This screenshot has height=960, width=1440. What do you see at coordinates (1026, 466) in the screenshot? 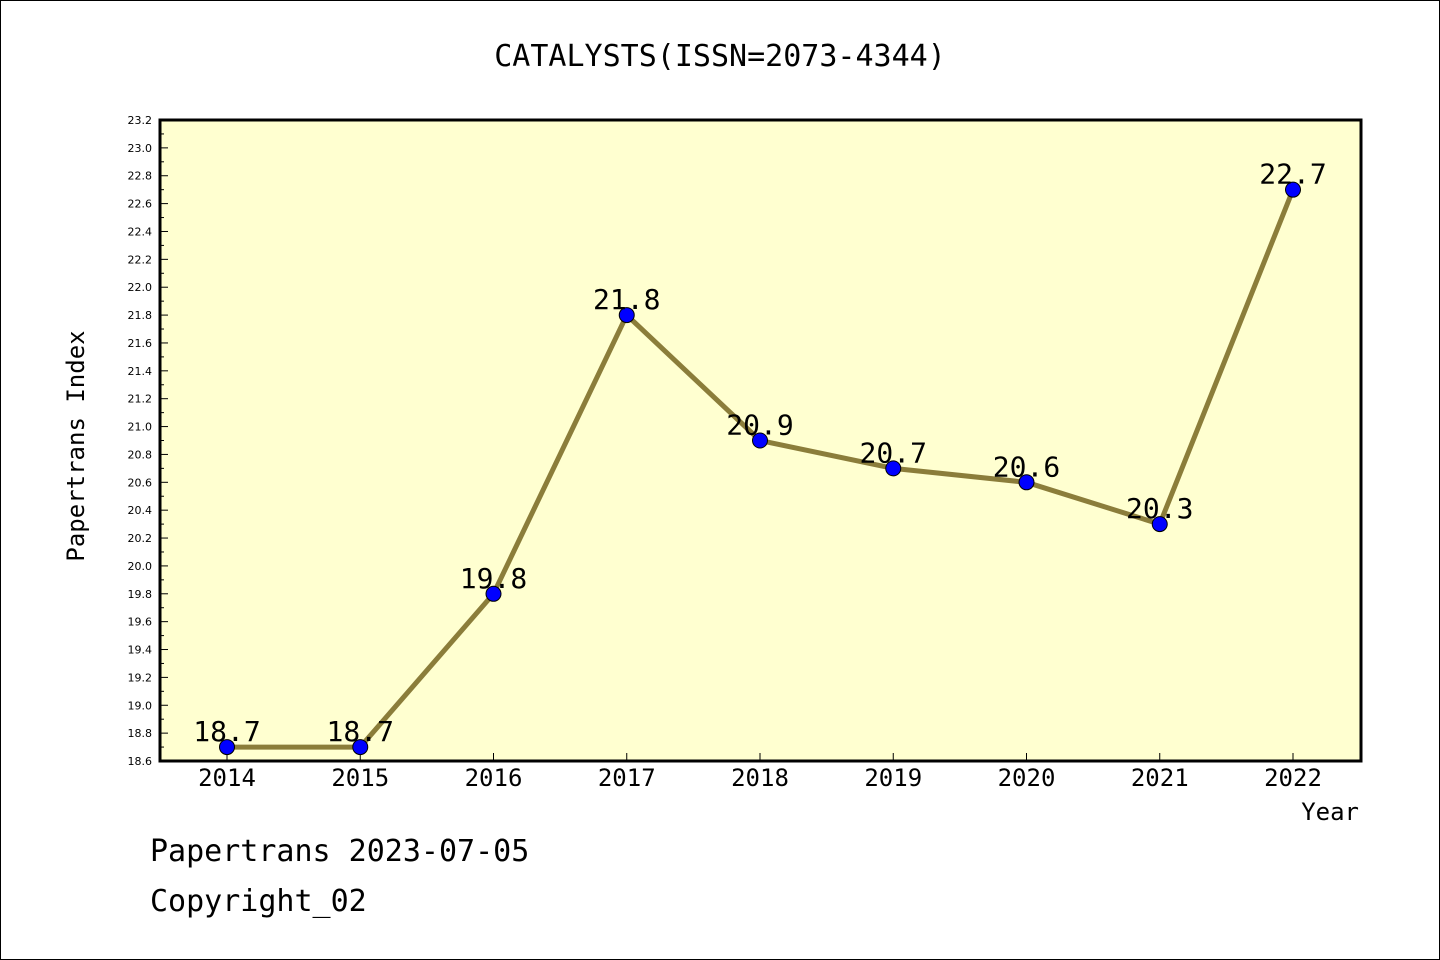
I see `data-label: 20.6` at bounding box center [1026, 466].